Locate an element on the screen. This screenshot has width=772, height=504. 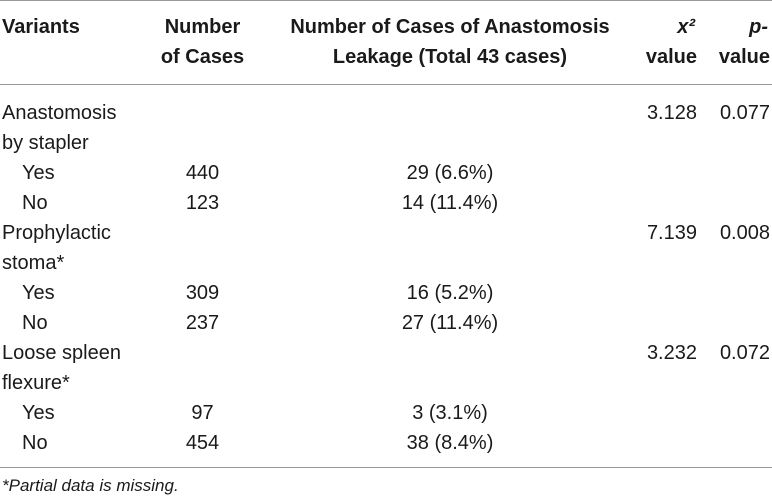
chi-value: 3.232 is located at coordinates (671, 353).